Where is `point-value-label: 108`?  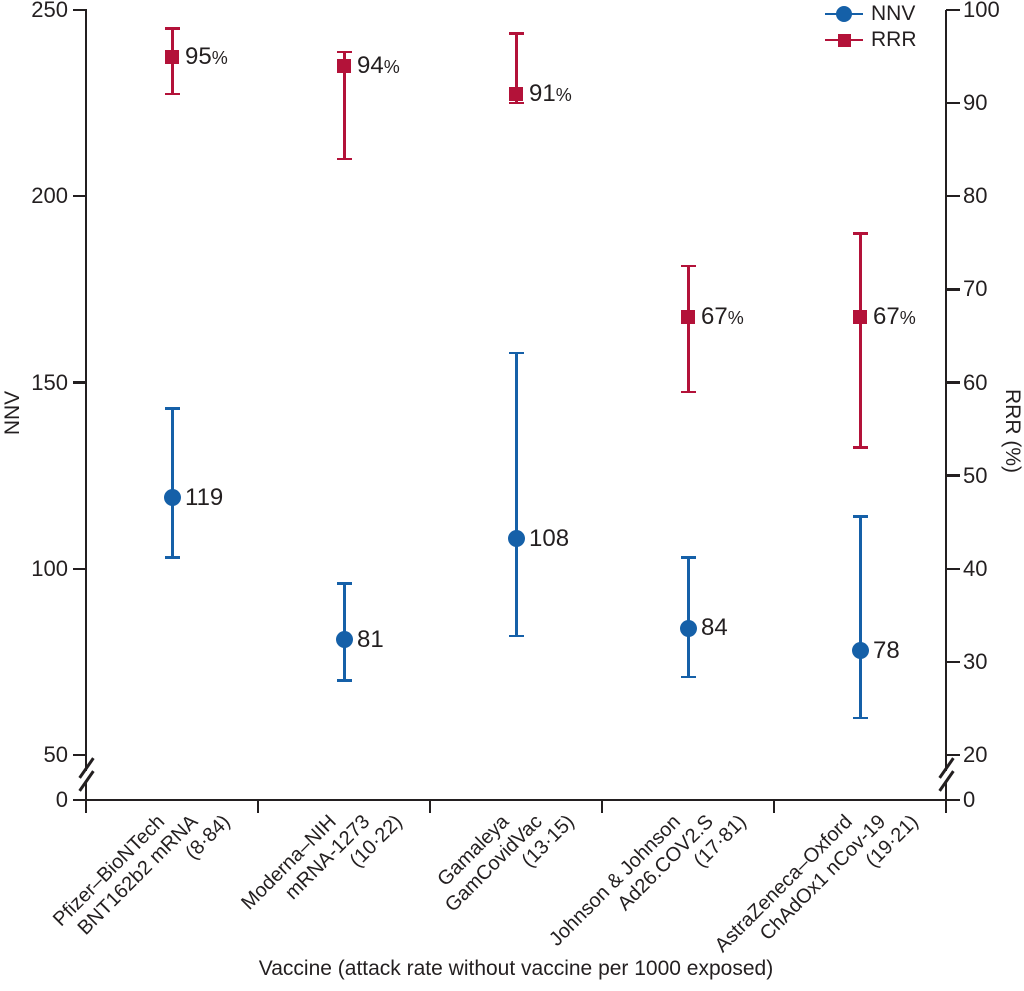
point-value-label: 108 is located at coordinates (549, 539).